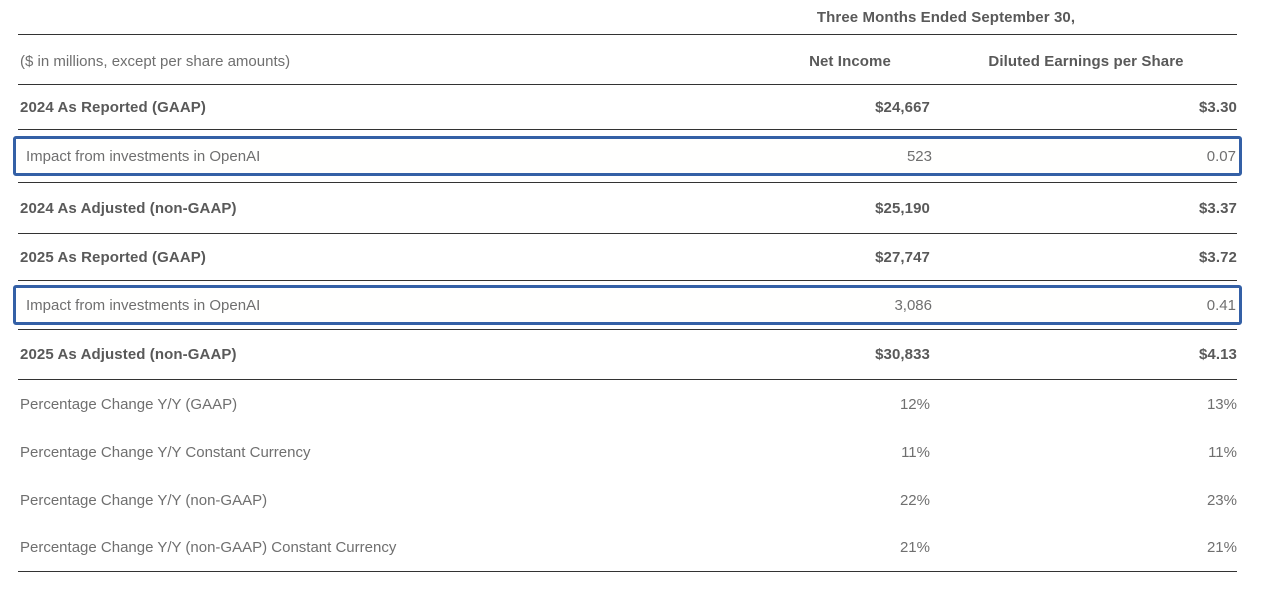  Describe the element at coordinates (627, 107) in the screenshot. I see `table-row-2024-reported: 2024 As Reported (GAAP) $24,667 $3.30` at that location.